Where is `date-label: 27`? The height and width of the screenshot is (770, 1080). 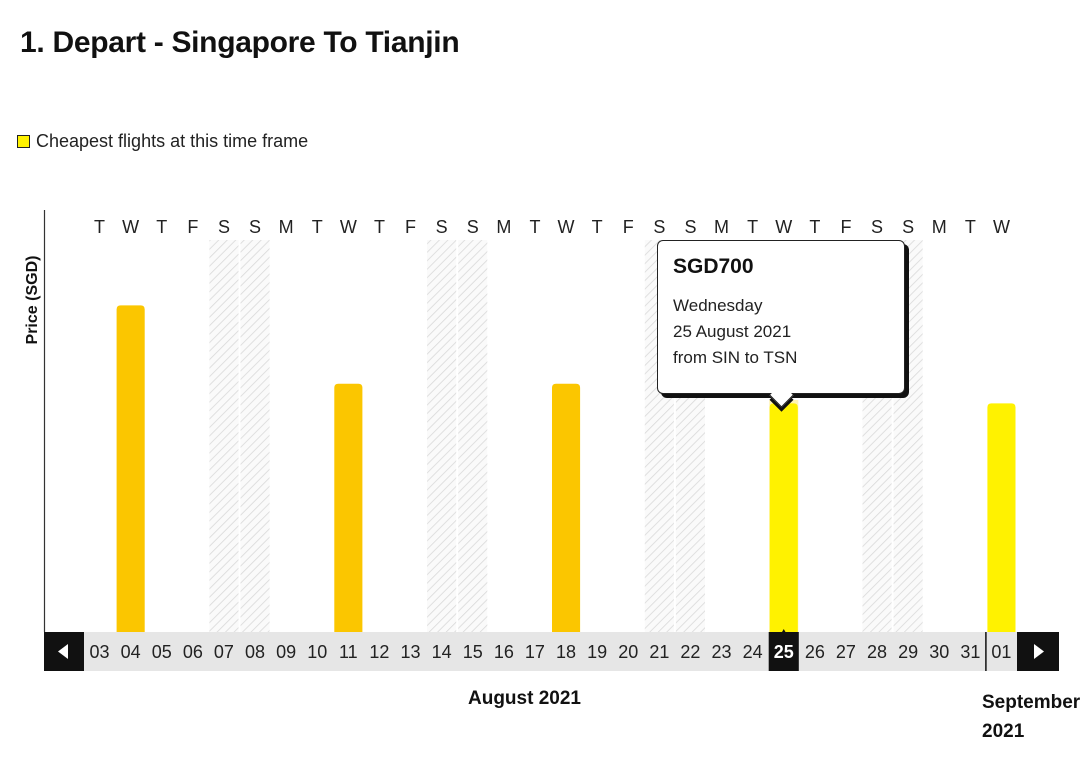 date-label: 27 is located at coordinates (846, 652).